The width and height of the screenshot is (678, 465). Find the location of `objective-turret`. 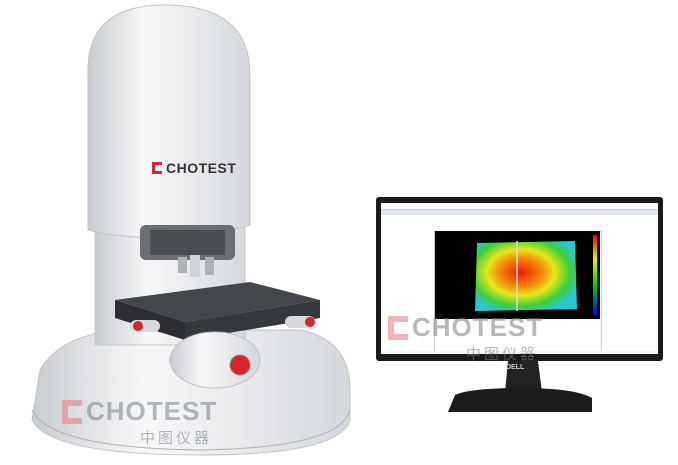

objective-turret is located at coordinates (187, 251).